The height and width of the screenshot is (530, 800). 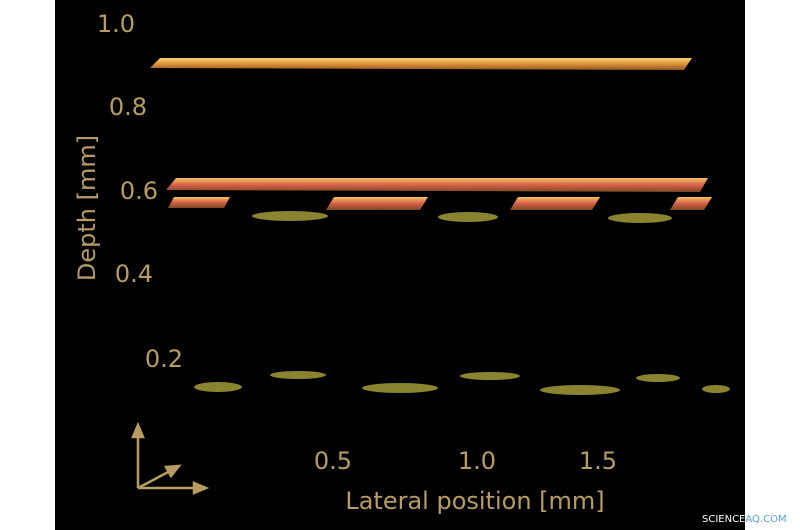 I want to click on x-tick-label: 1.0, so click(x=477, y=461).